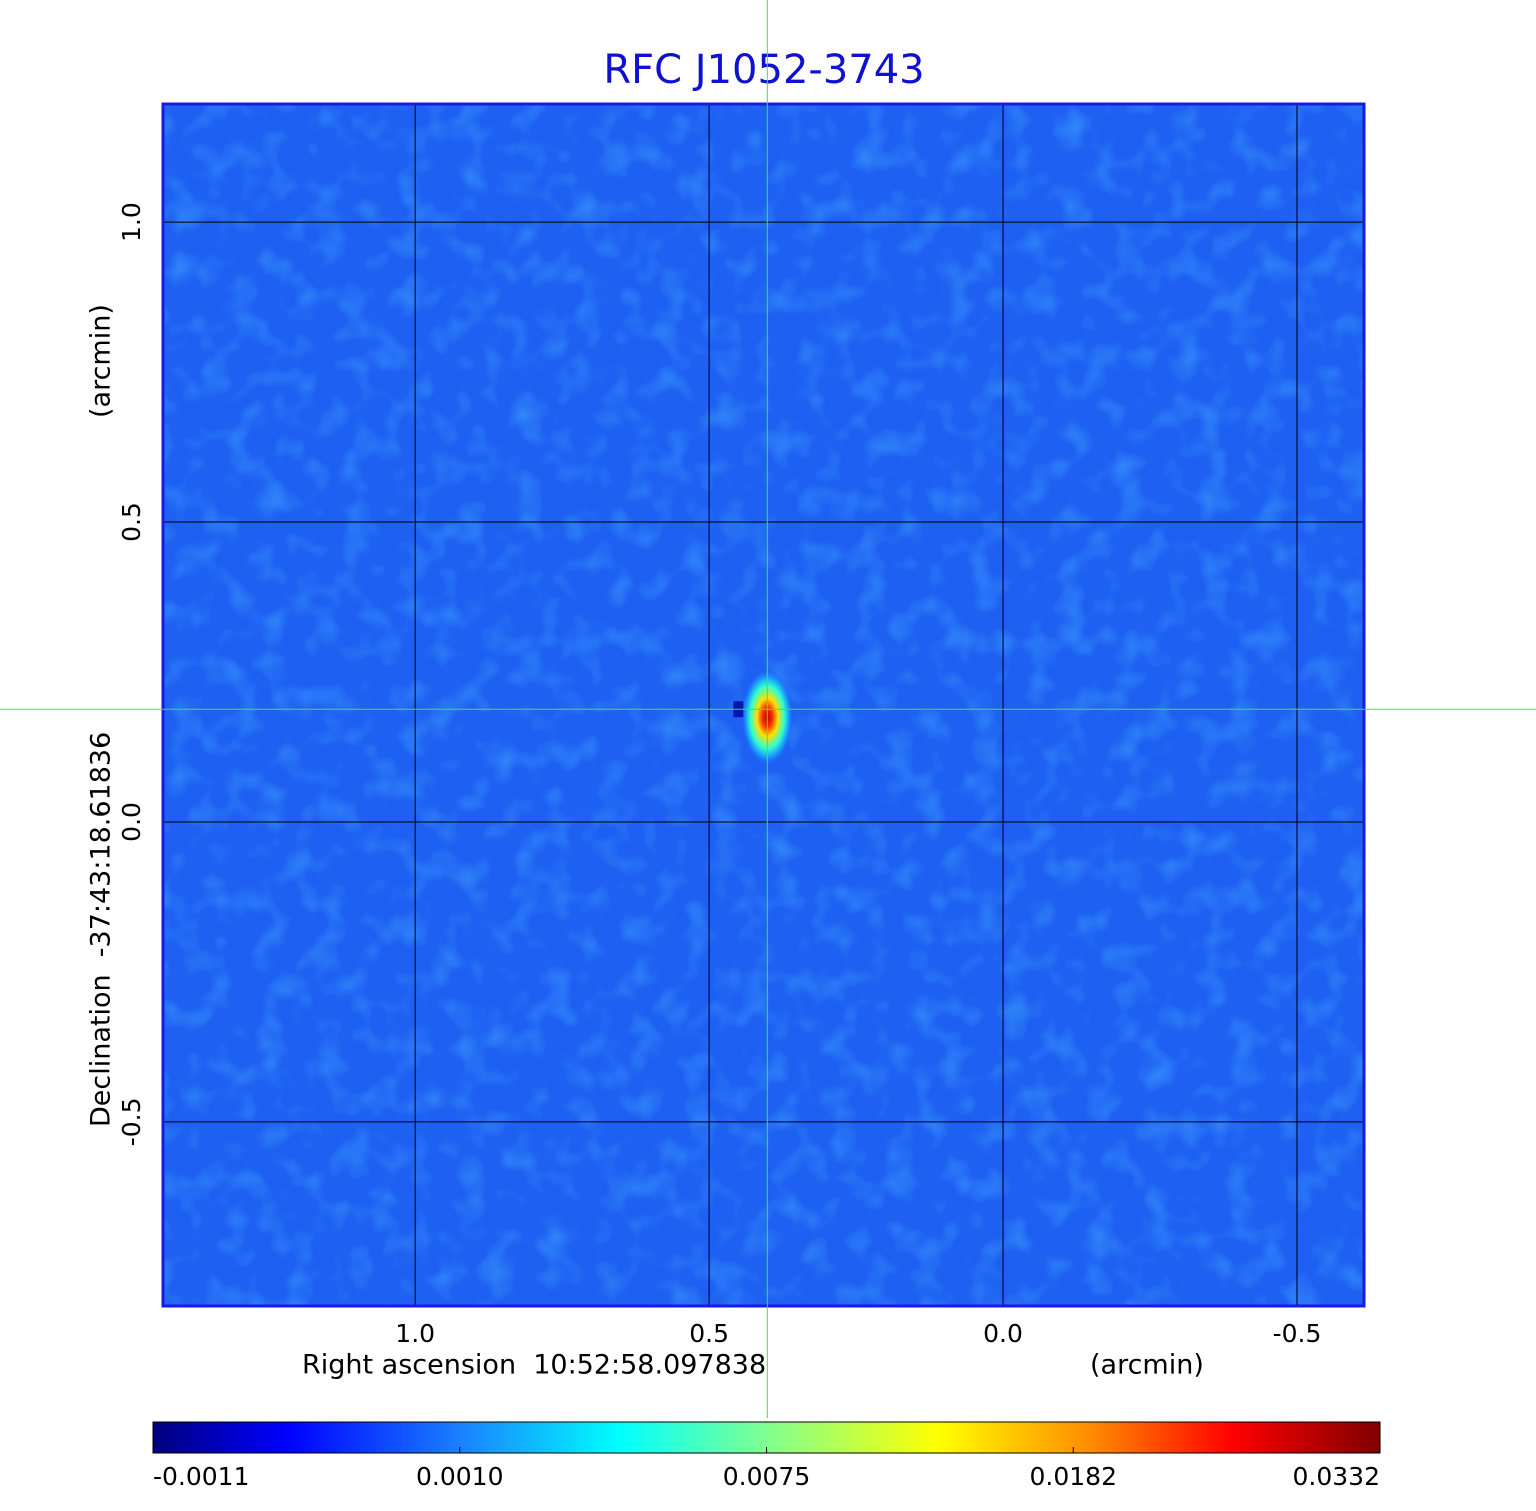  Describe the element at coordinates (1336, 1476) in the screenshot. I see `colorbar-tick-label: 0.0332` at that location.